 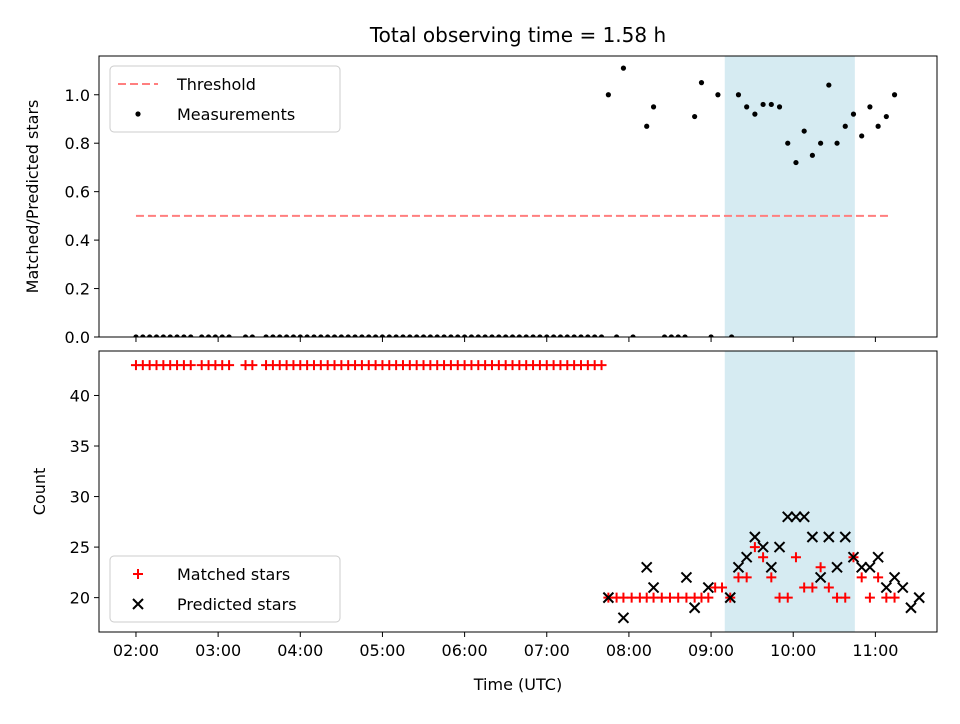 I want to click on legend-label: Threshold, so click(x=216, y=84).